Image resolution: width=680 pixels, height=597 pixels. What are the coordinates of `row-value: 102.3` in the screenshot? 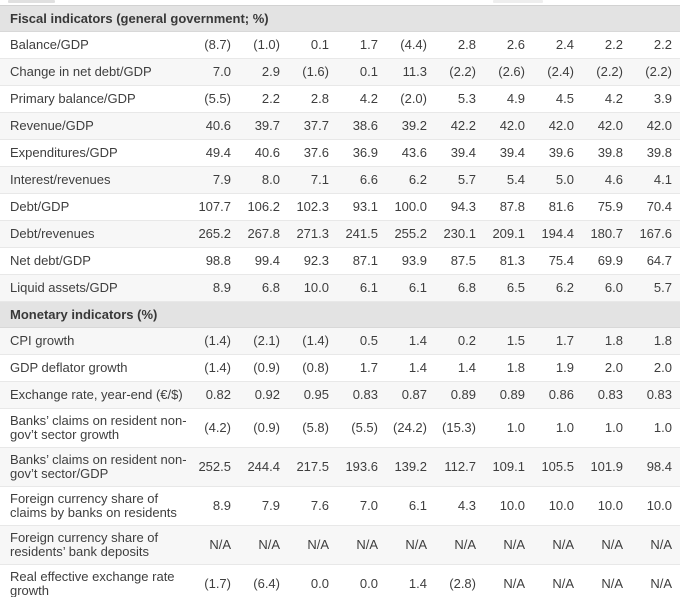 It's located at (312, 207).